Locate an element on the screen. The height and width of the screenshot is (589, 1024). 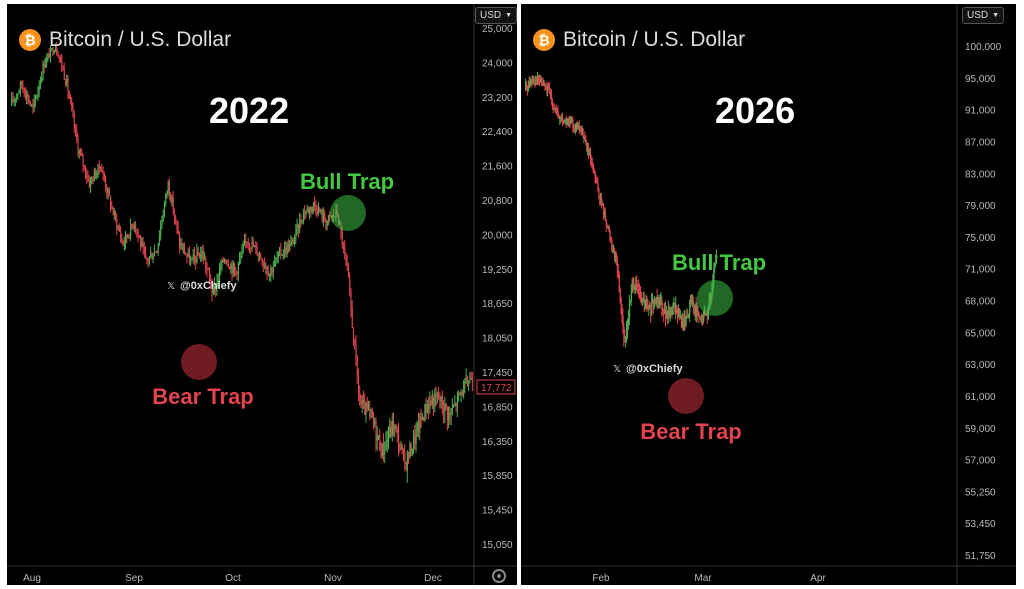
last-price-label: 17,772 is located at coordinates (496, 388).